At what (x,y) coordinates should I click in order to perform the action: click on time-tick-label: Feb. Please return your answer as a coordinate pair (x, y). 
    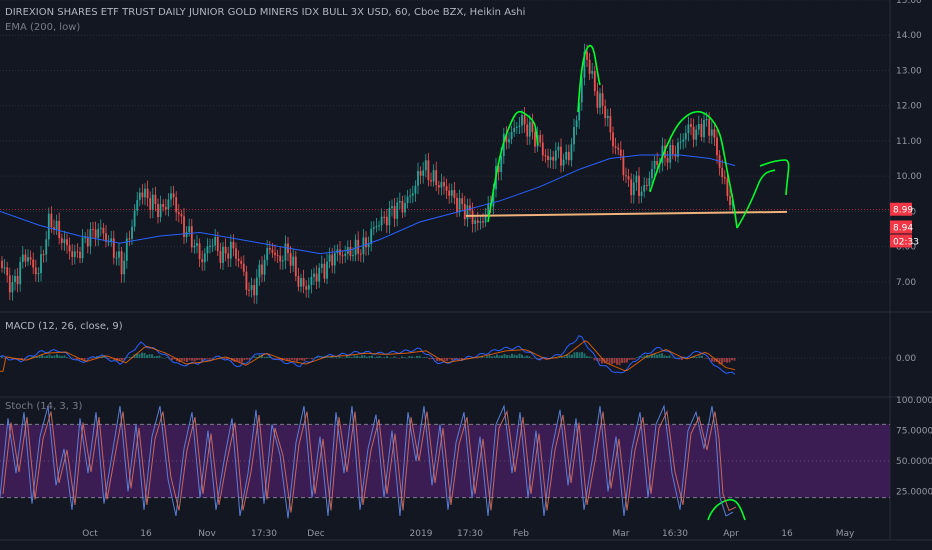
    Looking at the image, I should click on (521, 534).